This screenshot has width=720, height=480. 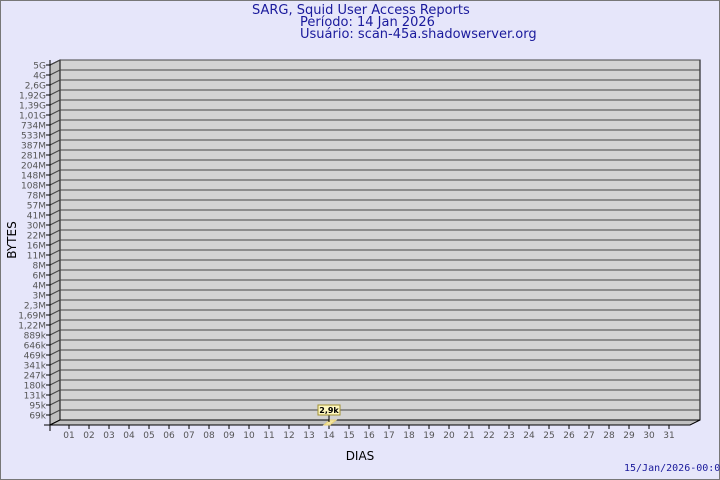 I want to click on x-tick-label: 07, so click(x=188, y=436).